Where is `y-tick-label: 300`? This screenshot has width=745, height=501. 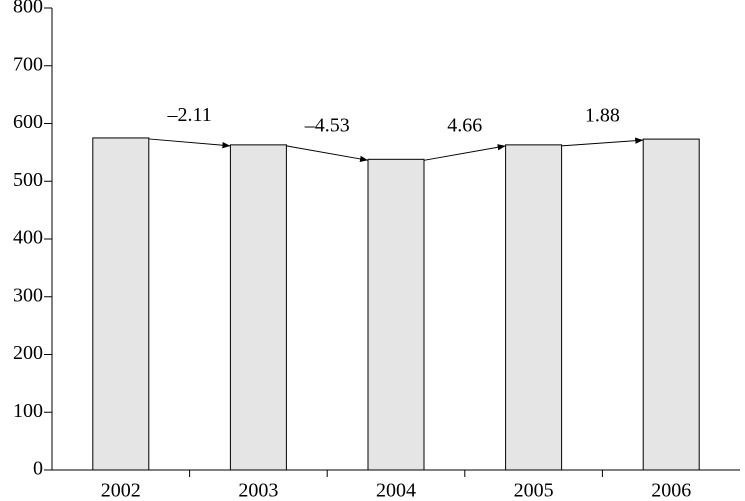 y-tick-label: 300 is located at coordinates (28, 295).